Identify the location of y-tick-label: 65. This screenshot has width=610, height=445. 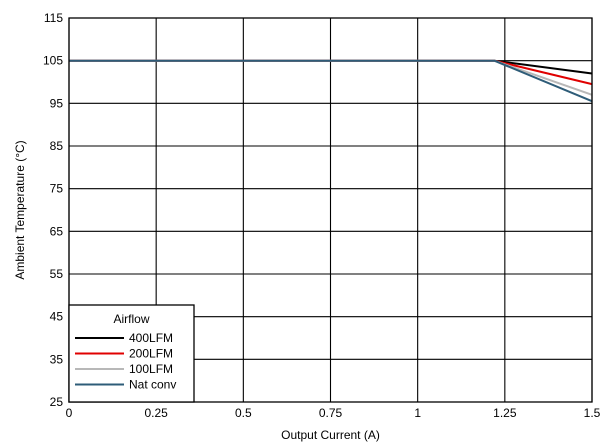
(57, 231).